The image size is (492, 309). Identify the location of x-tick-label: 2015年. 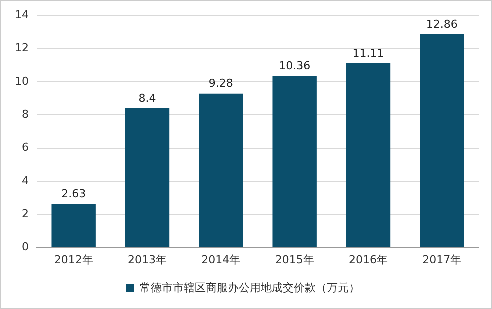
(294, 259).